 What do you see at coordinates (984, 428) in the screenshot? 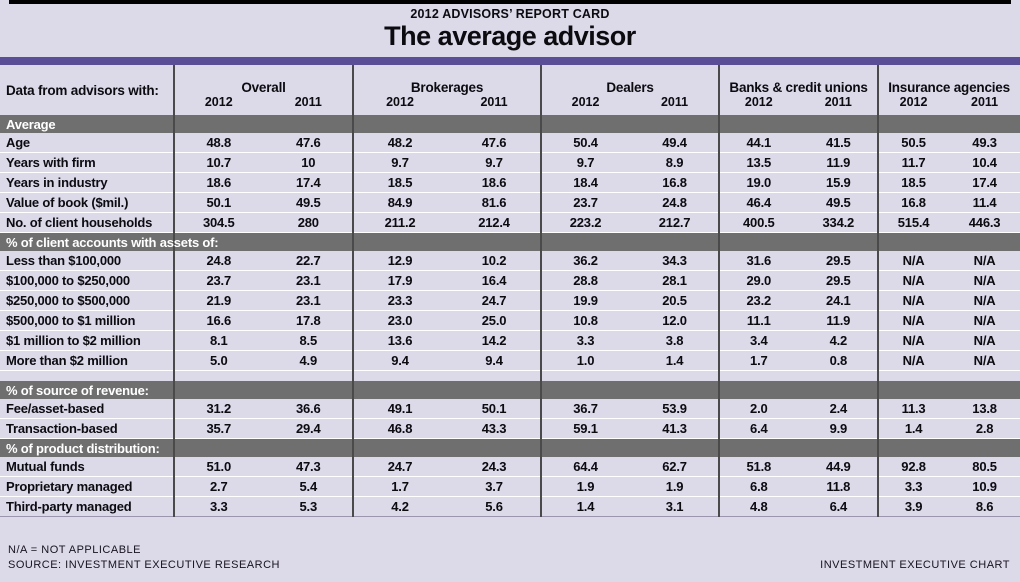
I see `value-cell: 2.8` at bounding box center [984, 428].